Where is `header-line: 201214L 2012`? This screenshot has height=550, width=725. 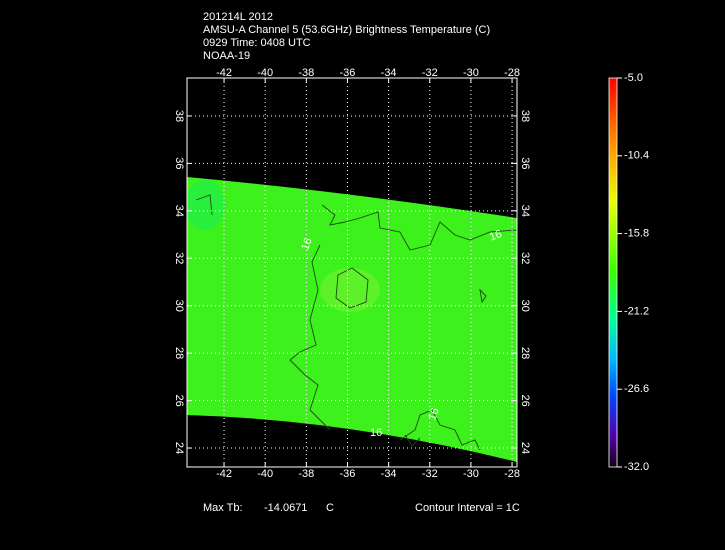 header-line: 201214L 2012 is located at coordinates (238, 17).